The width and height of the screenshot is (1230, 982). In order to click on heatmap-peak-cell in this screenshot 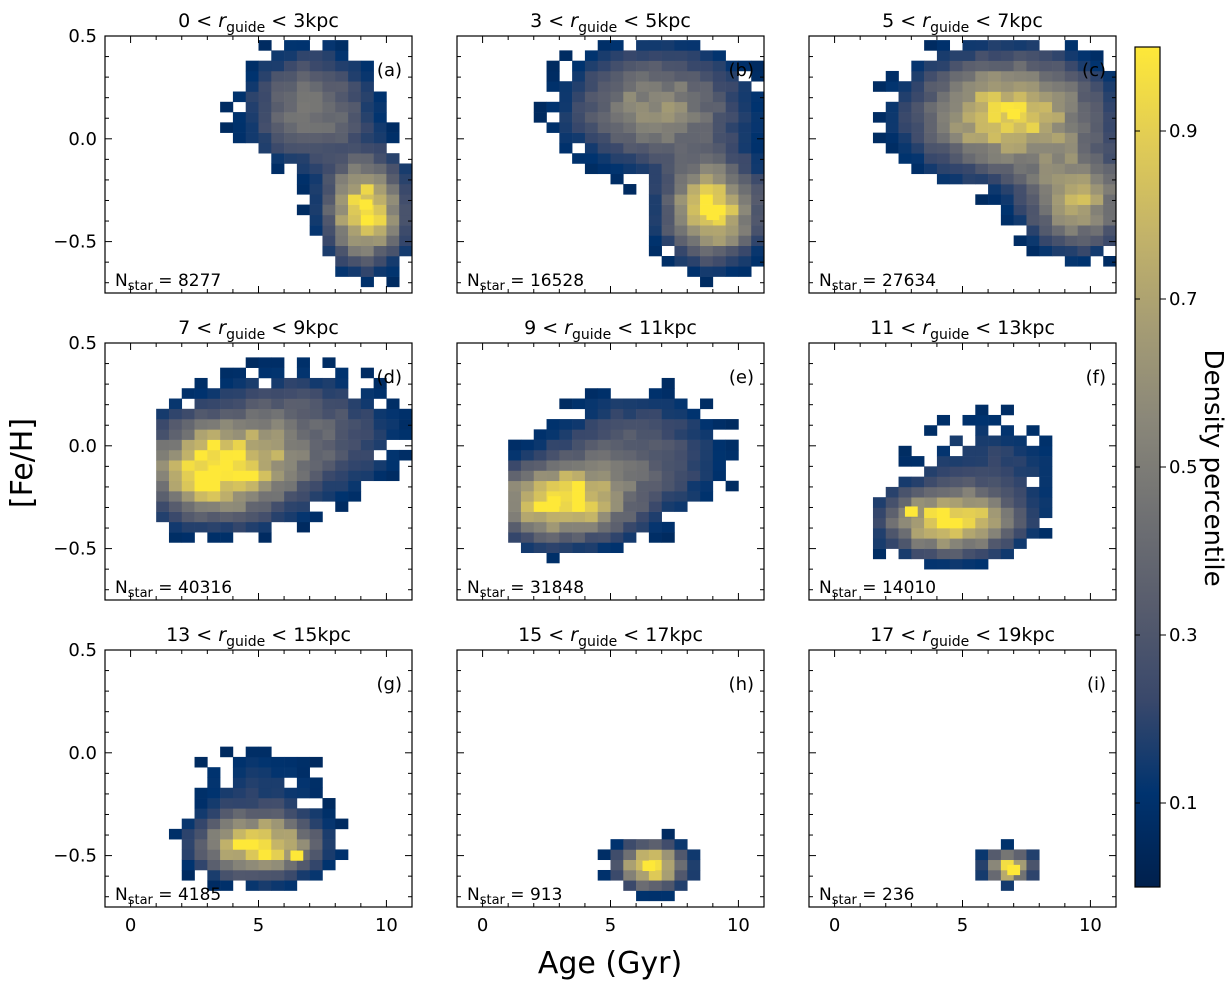, I will do `click(297, 855)`.